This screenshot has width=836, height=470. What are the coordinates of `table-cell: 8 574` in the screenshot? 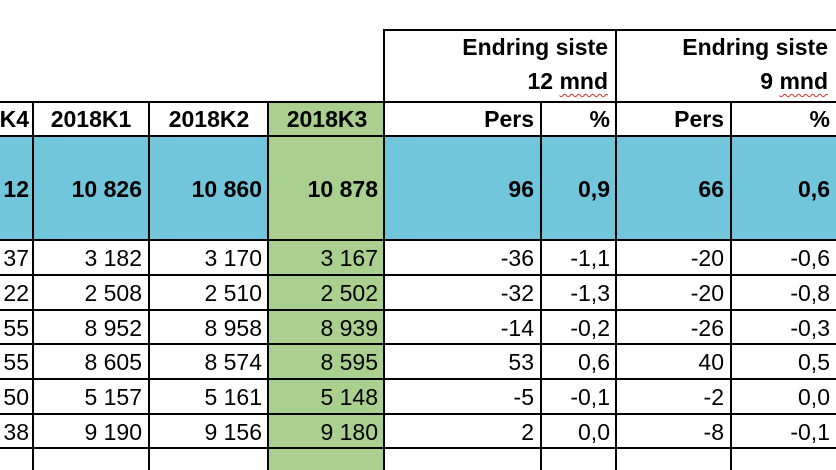 It's located at (233, 362).